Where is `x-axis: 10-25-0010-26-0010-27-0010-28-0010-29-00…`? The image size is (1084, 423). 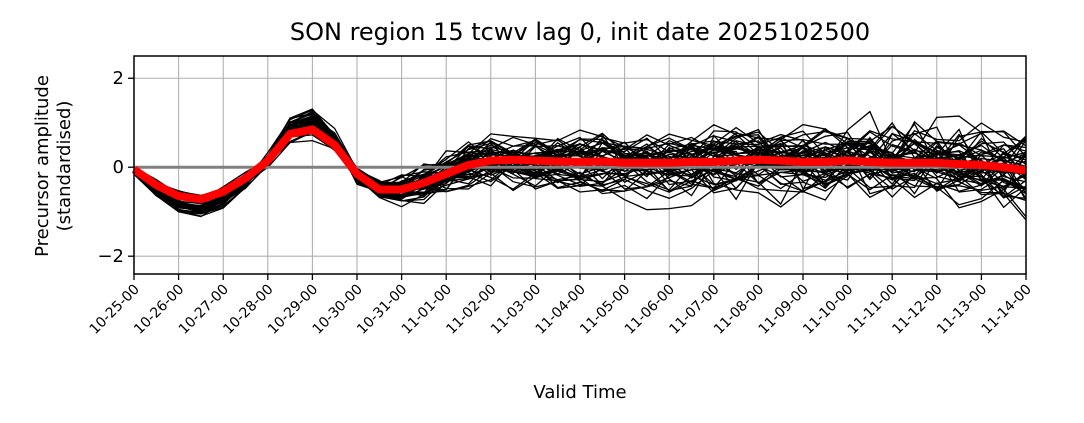 x-axis: 10-25-0010-26-0010-27-0010-28-0010-29-00… is located at coordinates (561, 306).